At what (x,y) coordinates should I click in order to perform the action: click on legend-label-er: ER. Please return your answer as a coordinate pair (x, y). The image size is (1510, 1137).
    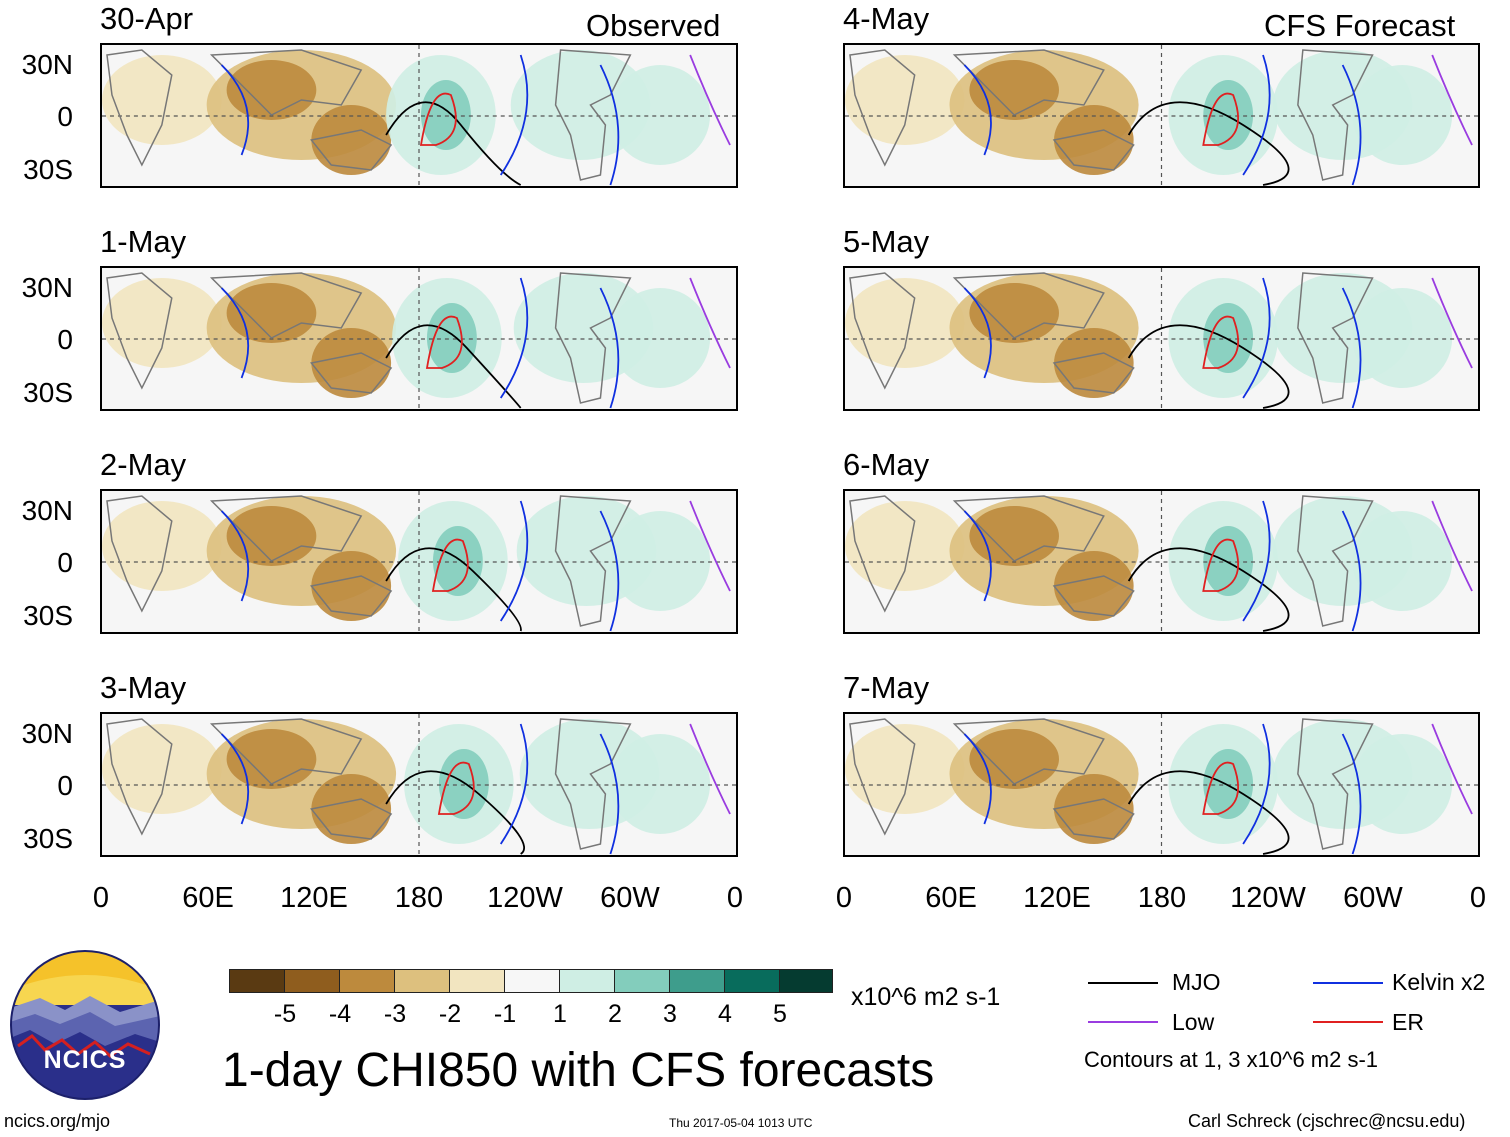
    Looking at the image, I should click on (1408, 1022).